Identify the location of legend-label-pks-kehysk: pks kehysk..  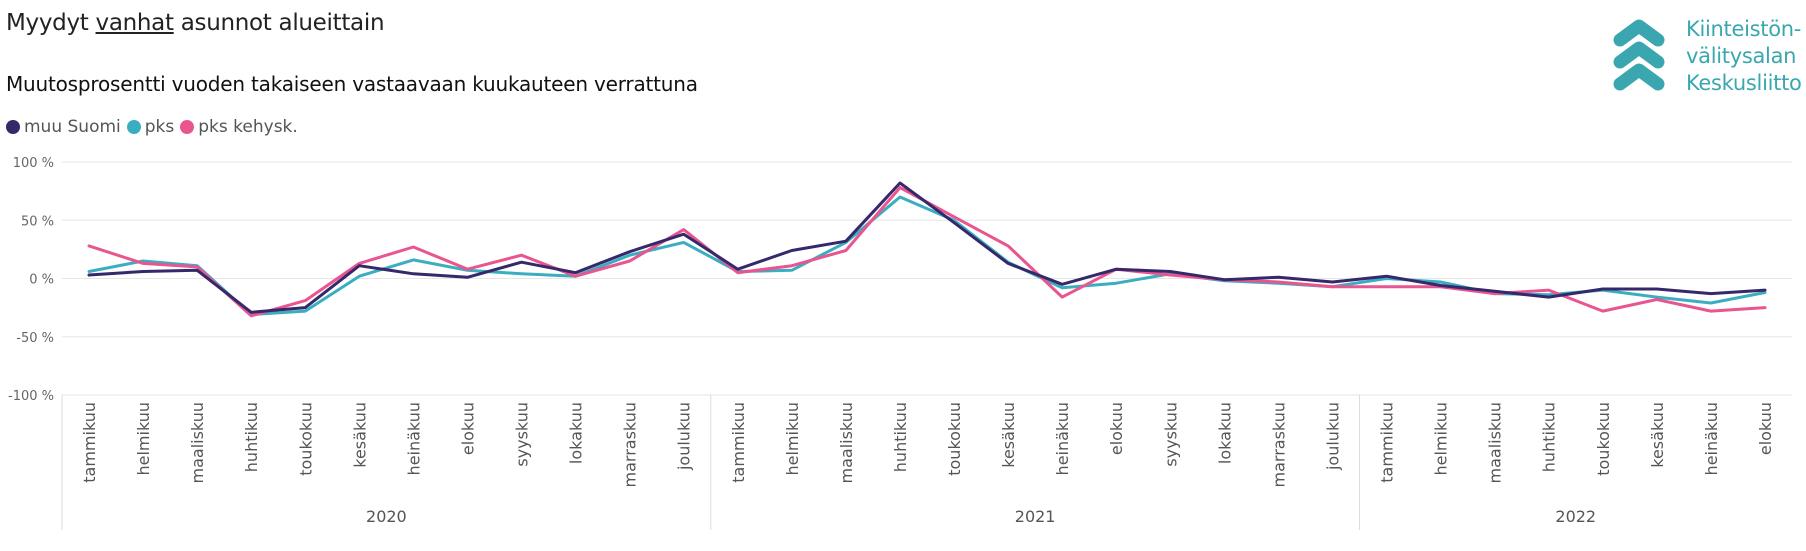
(248, 127).